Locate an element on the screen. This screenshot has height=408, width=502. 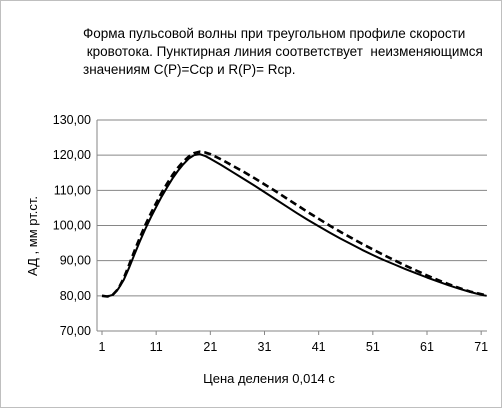
y-tick-label: 70,00 is located at coordinates (75, 331).